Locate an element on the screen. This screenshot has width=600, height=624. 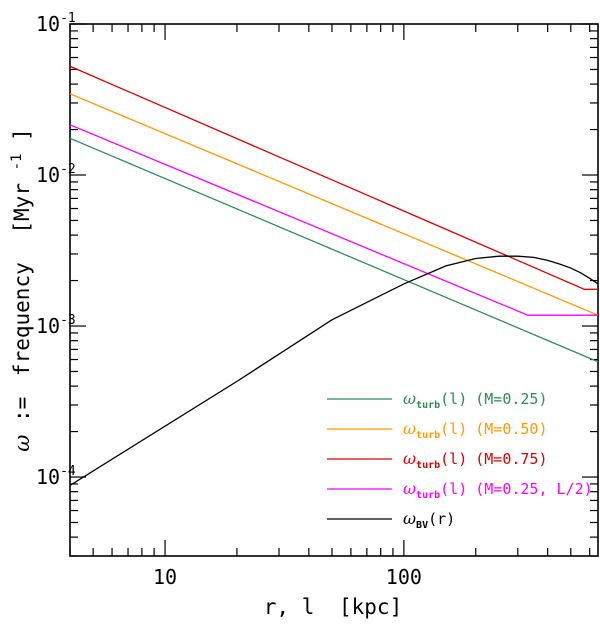
x-axis-label-prefix: r, l is located at coordinates (289, 607).